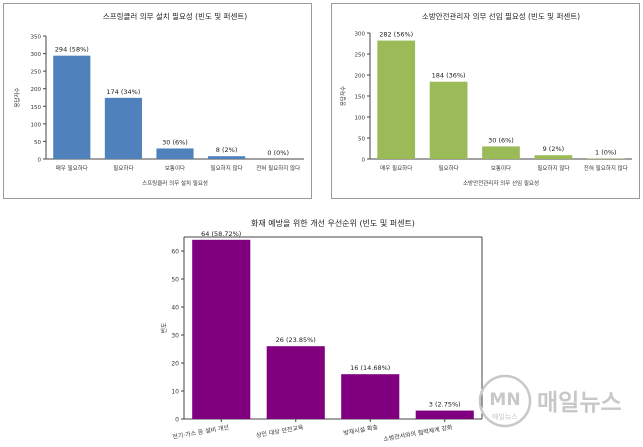  Describe the element at coordinates (175, 392) in the screenshot. I see `y-tick-label: 10` at that location.